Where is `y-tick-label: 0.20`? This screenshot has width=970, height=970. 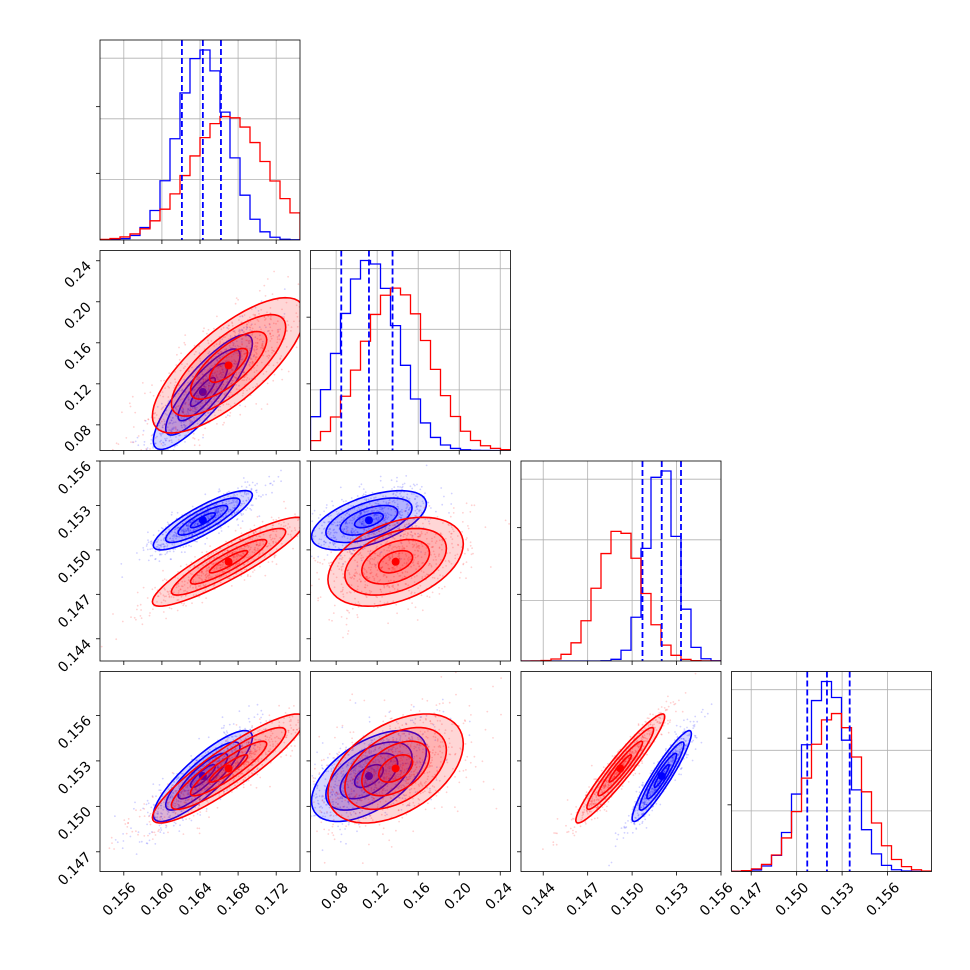 y-tick-label: 0.20 is located at coordinates (77, 315).